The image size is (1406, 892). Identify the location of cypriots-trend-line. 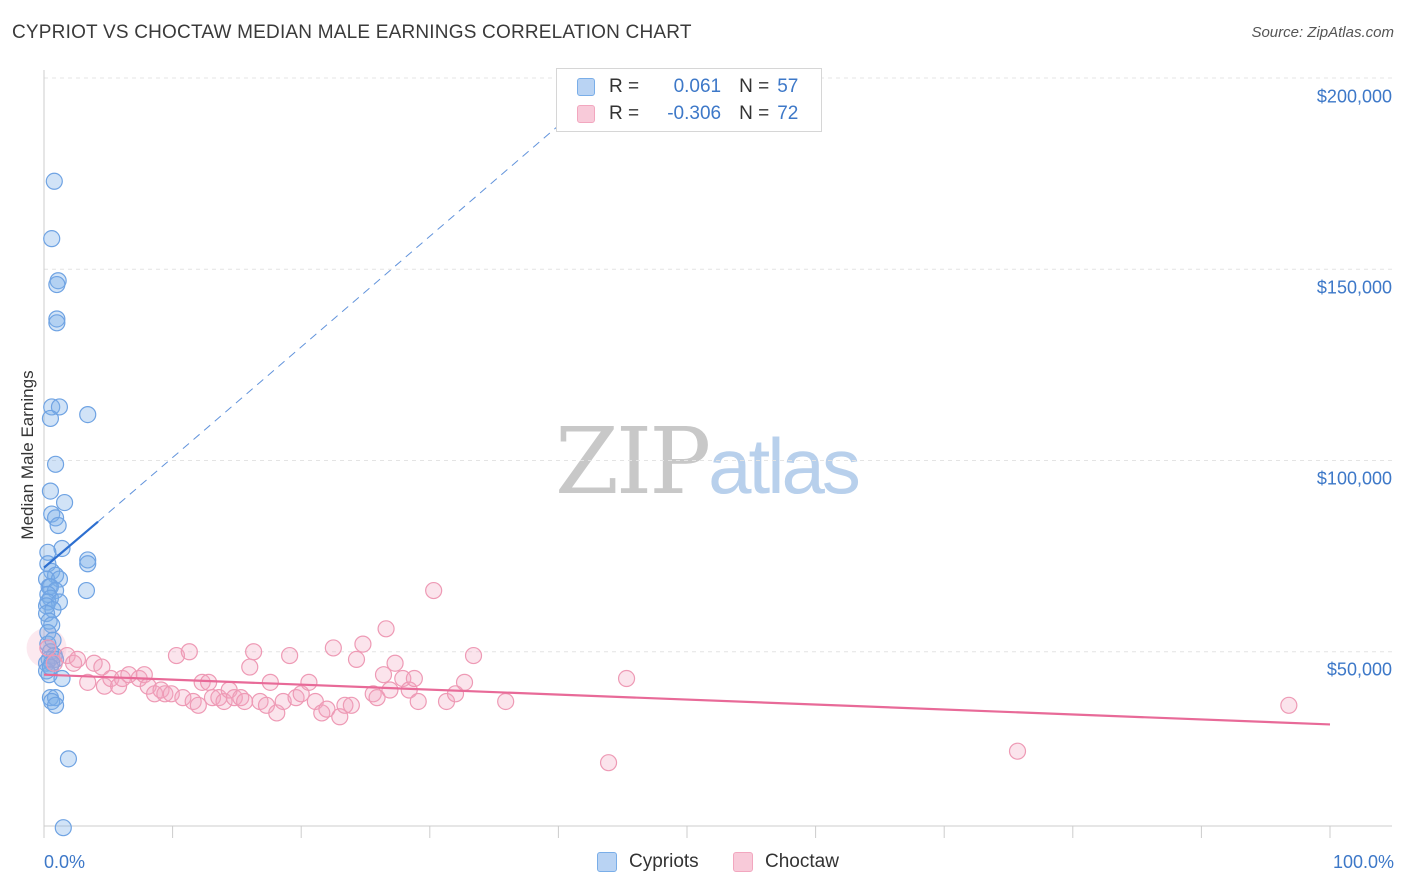
(71, 544).